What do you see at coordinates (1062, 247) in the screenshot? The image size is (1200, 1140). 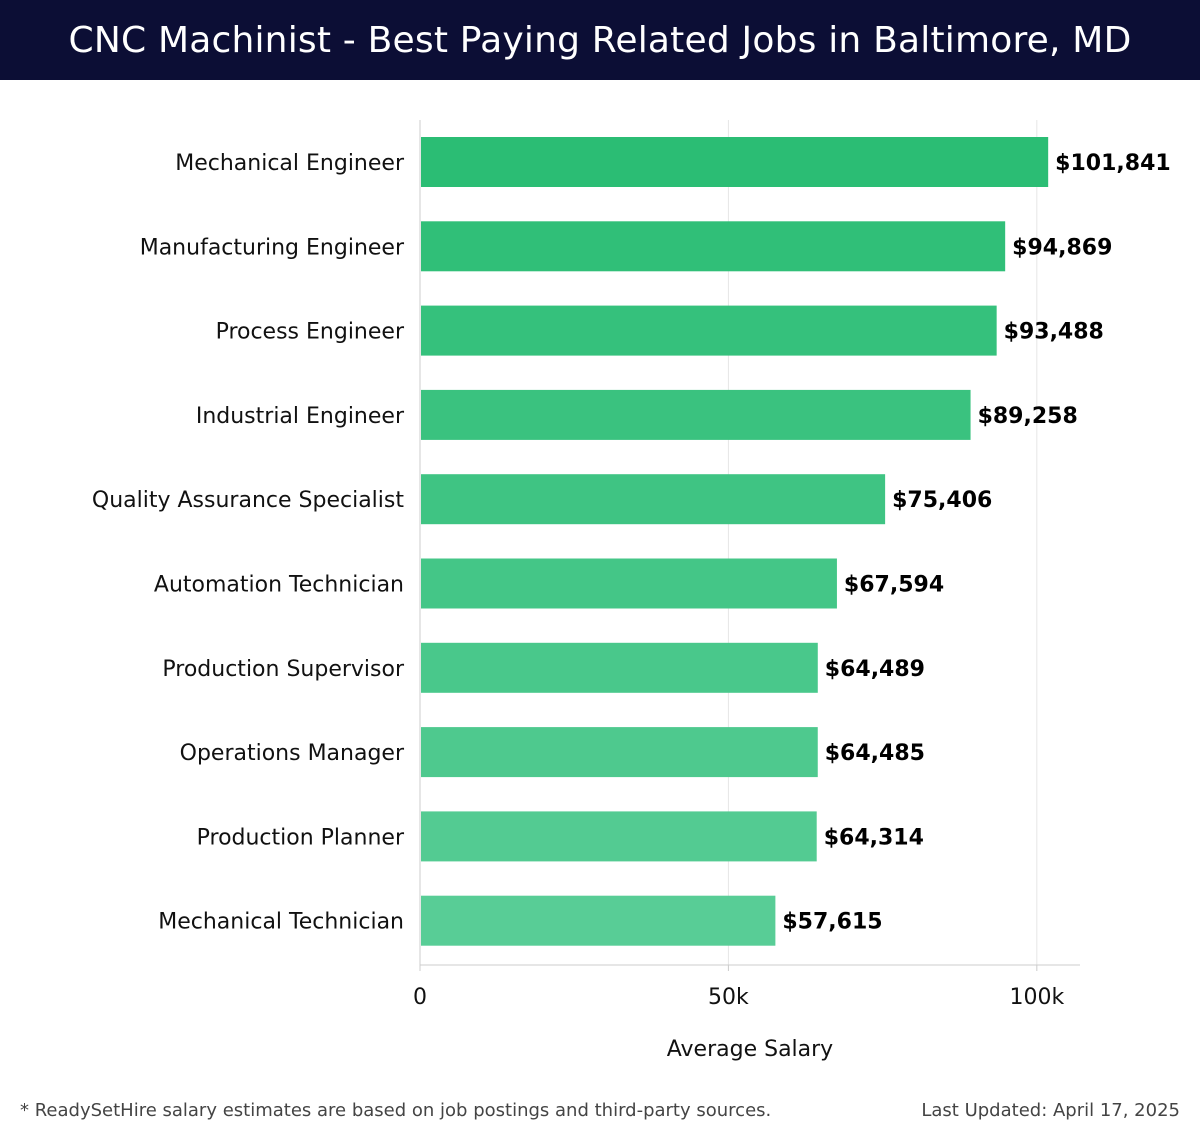 I see `value-label-1: $94,869` at bounding box center [1062, 247].